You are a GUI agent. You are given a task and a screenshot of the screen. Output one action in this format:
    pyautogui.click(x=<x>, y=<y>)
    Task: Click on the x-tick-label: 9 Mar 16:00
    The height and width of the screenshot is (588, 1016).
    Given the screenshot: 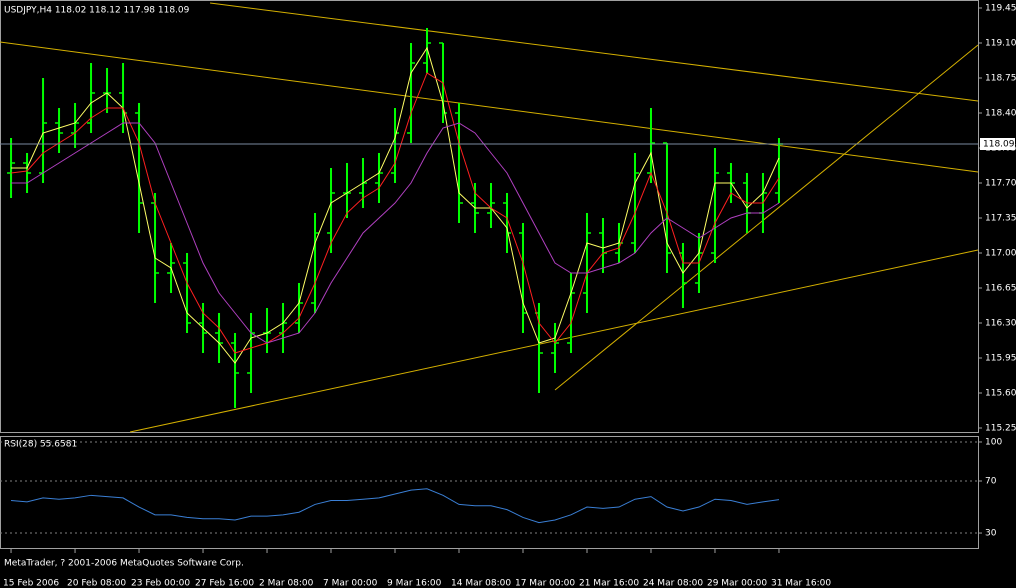 What is the action you would take?
    pyautogui.click(x=414, y=583)
    